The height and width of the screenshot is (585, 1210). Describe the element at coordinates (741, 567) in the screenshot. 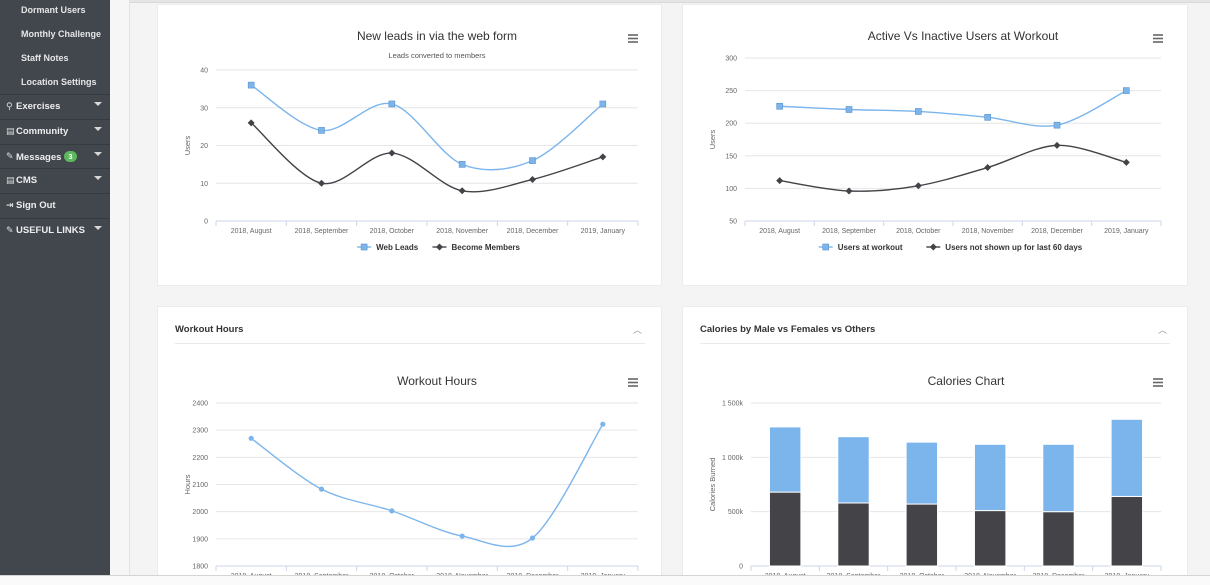

I see `y-tick-label: 0` at that location.